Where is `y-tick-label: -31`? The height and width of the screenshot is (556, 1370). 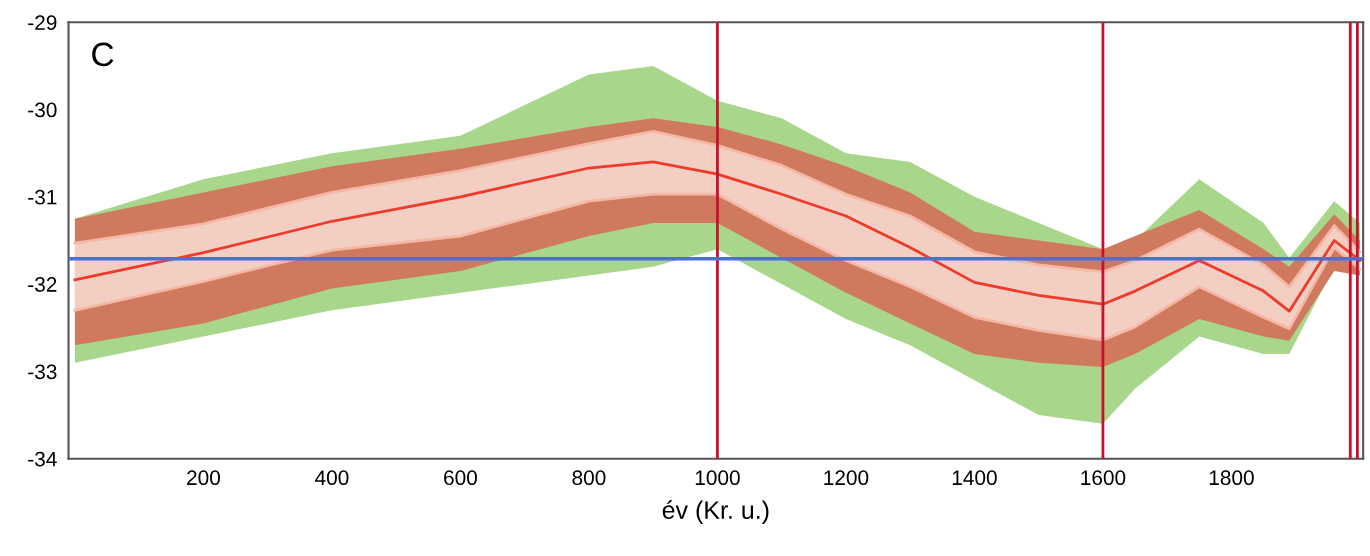 y-tick-label: -31 is located at coordinates (42, 197).